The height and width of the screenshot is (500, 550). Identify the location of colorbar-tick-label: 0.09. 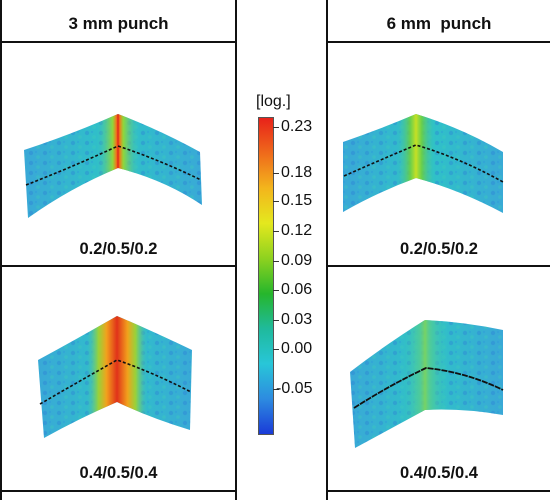
(297, 260).